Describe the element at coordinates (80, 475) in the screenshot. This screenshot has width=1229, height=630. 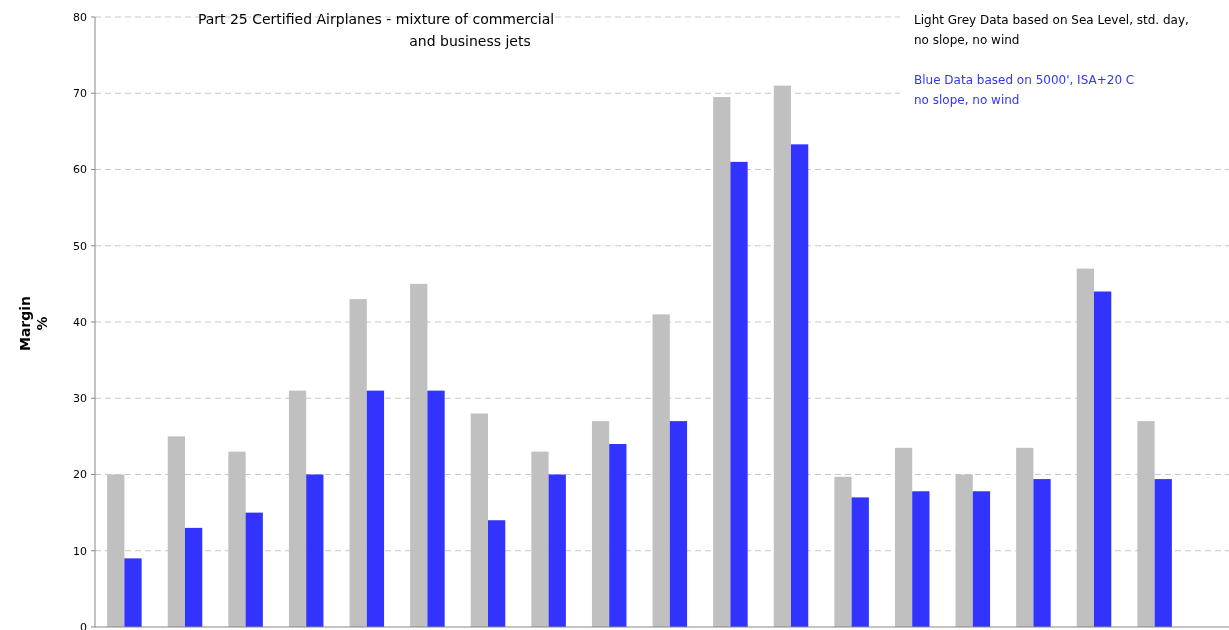
I see `y-tick-label: 20` at that location.